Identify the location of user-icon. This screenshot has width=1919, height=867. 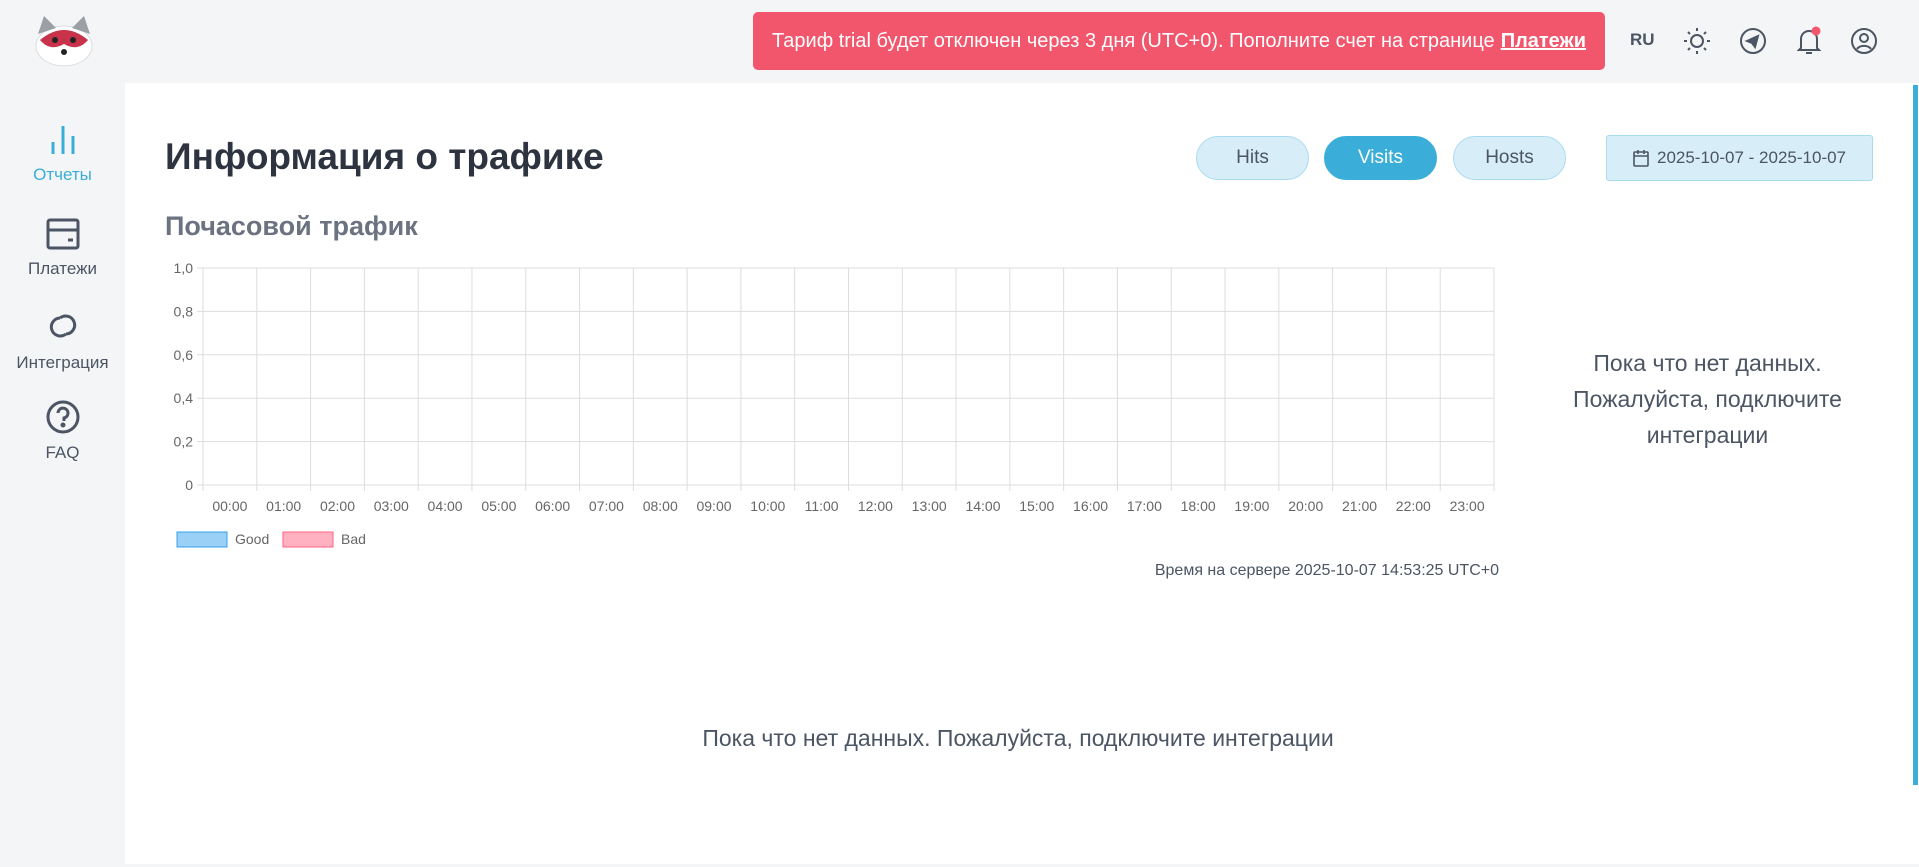
(1864, 41).